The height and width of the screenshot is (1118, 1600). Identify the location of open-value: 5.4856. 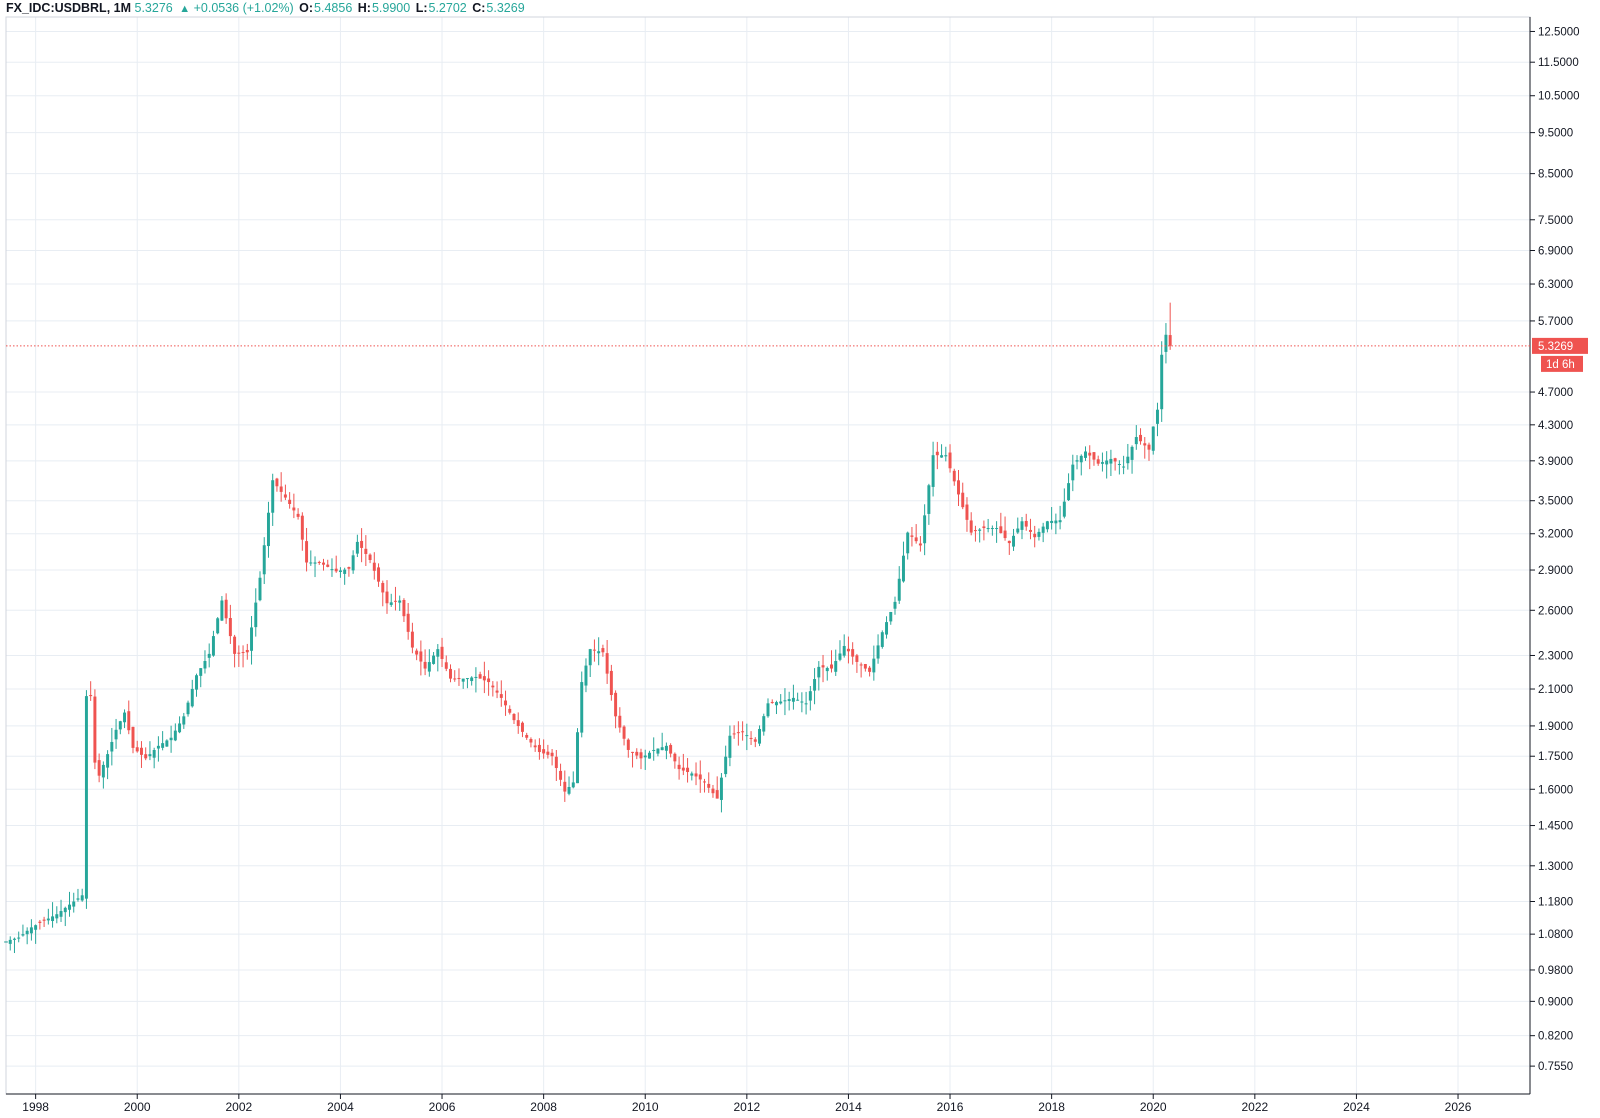
(333, 8).